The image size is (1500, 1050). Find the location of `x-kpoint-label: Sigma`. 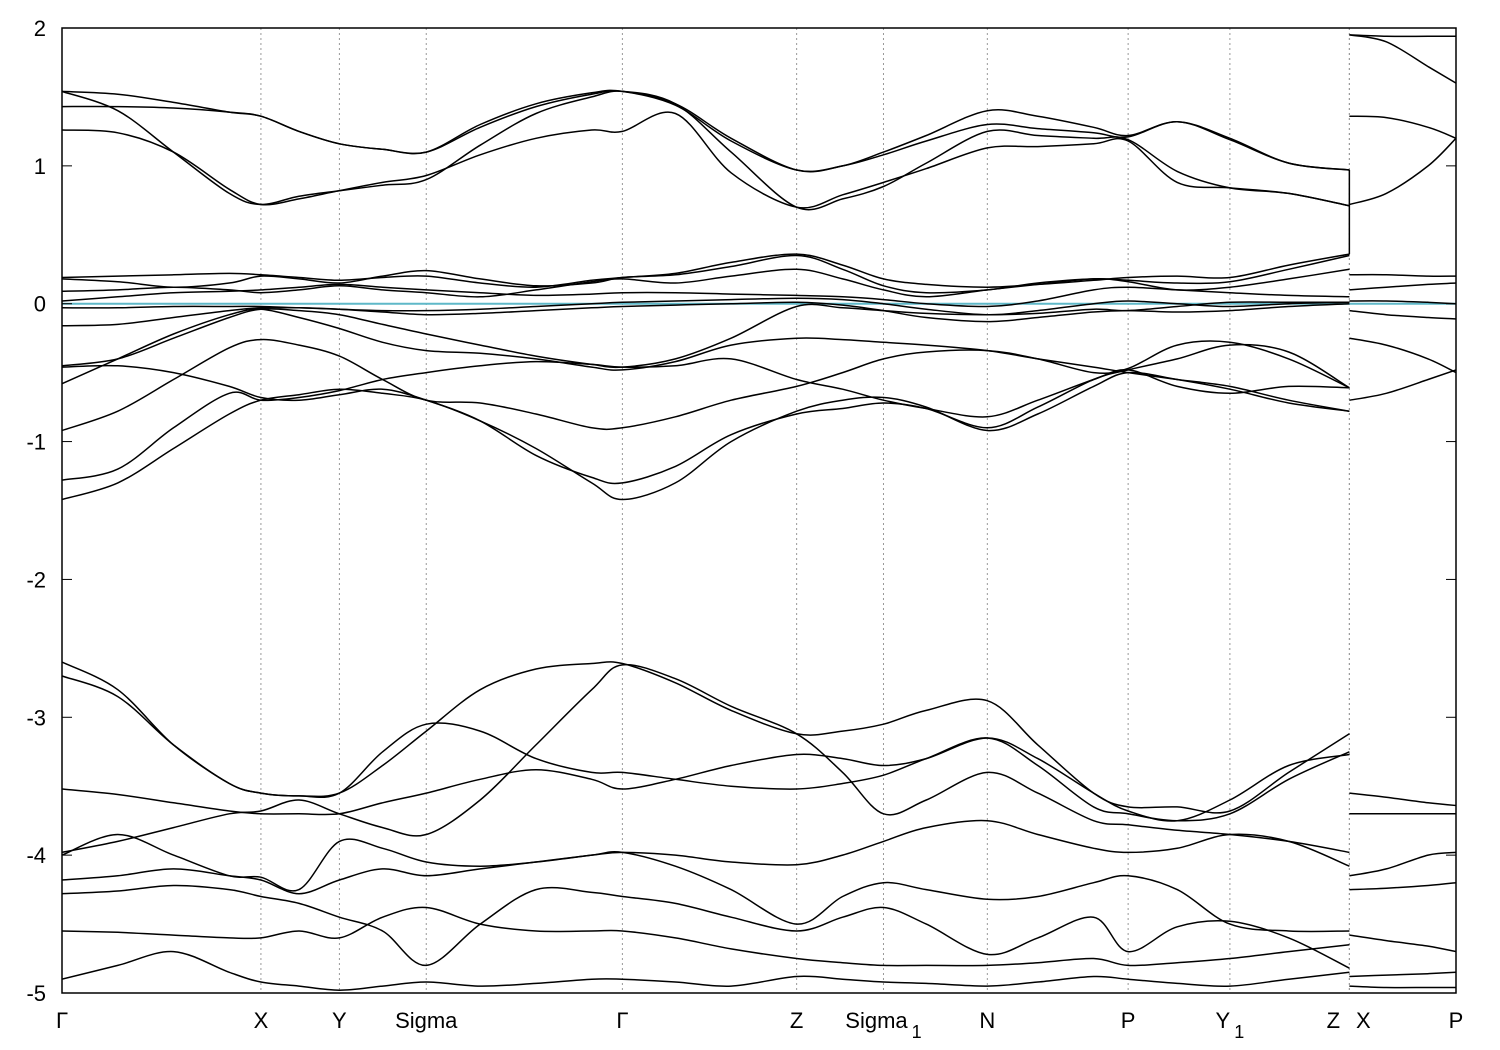

x-kpoint-label: Sigma is located at coordinates (426, 1020).